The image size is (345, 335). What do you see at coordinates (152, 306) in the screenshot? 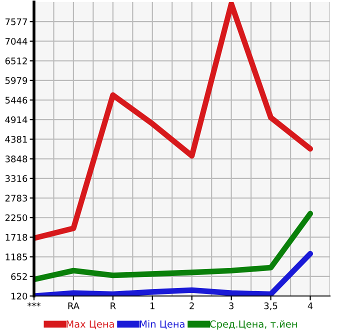
I see `x-tick-label: 1` at bounding box center [152, 306].